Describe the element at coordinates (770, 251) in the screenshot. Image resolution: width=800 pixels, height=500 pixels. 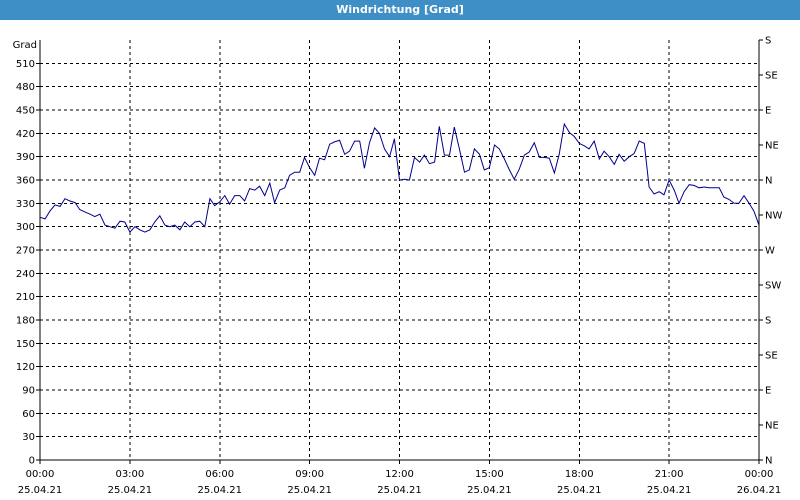
I see `right-tick-label: W` at that location.